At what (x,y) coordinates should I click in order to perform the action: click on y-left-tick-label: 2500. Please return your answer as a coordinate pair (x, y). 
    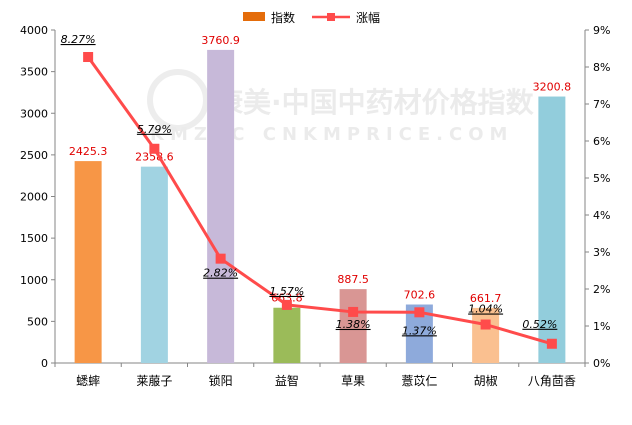
    Looking at the image, I should click on (34, 155).